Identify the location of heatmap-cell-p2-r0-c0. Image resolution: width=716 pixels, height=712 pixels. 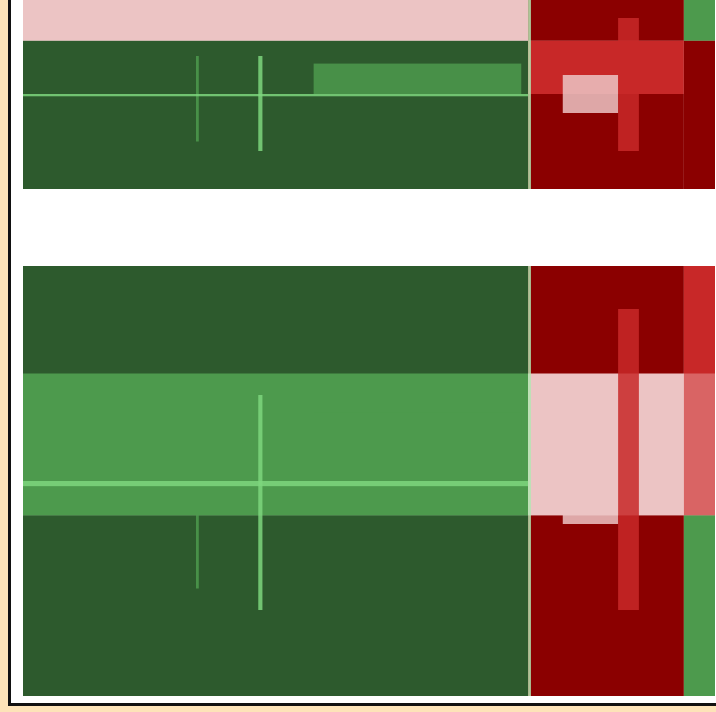
(276, 320).